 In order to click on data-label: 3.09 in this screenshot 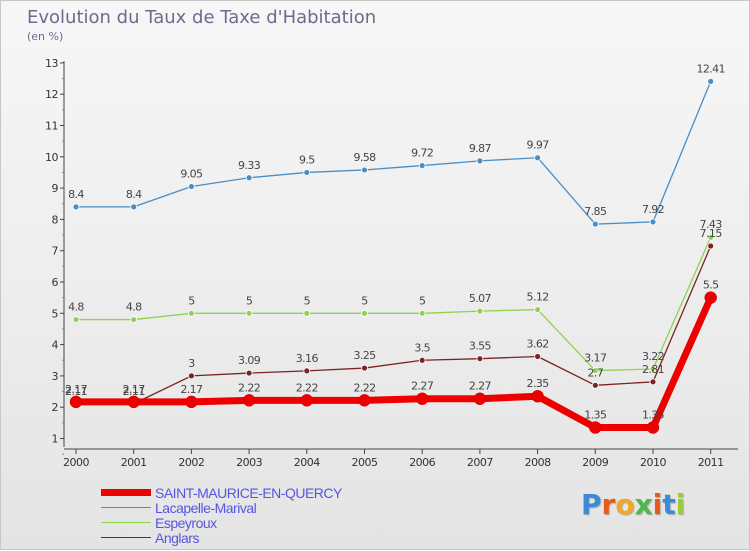, I will do `click(249, 360)`.